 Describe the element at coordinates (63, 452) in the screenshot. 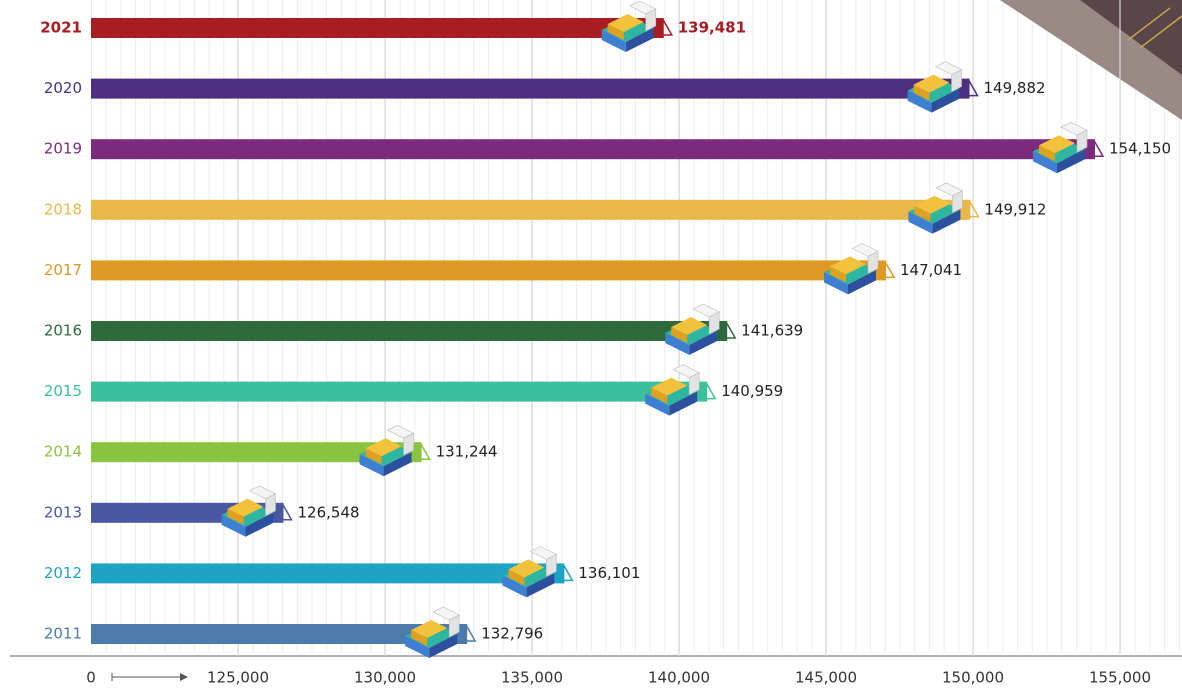

I see `y-tick-label: 2014` at that location.